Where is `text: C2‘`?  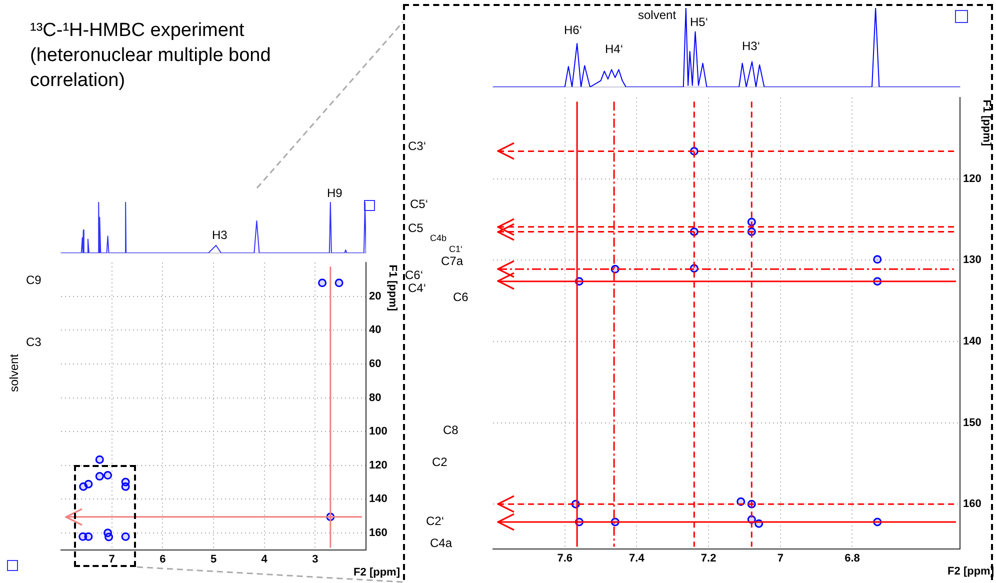 text: C2‘ is located at coordinates (435, 521).